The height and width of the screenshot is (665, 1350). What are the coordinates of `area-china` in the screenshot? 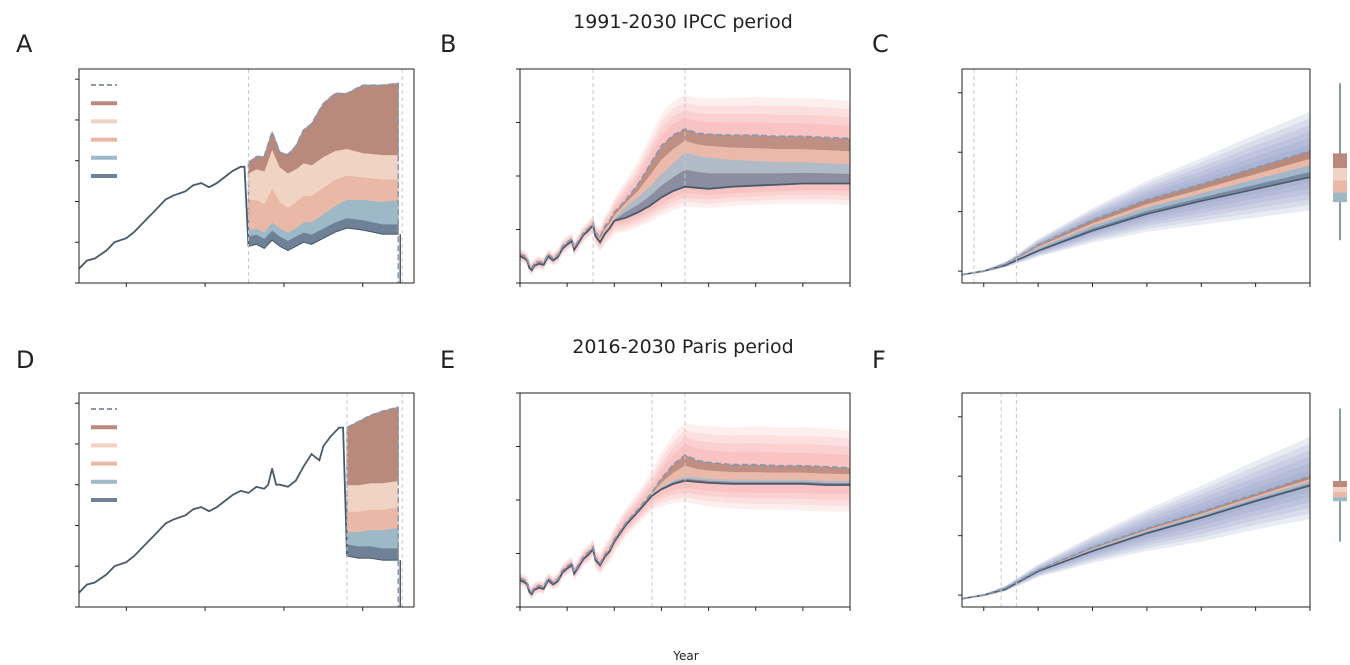 It's located at (372, 446).